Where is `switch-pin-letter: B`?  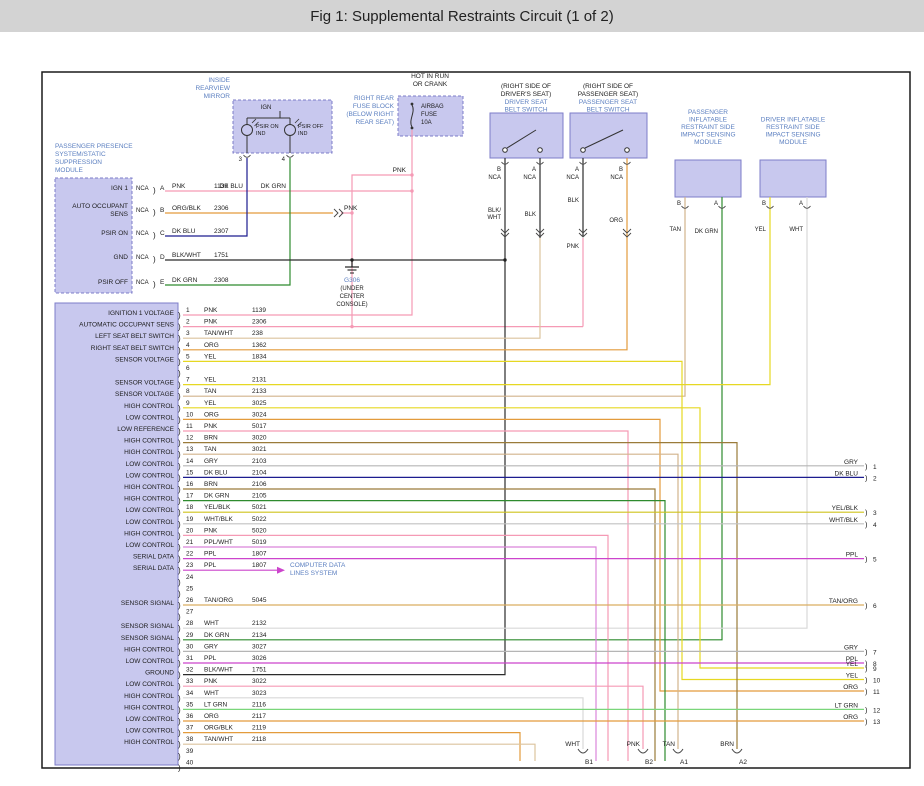 switch-pin-letter: B is located at coordinates (621, 170).